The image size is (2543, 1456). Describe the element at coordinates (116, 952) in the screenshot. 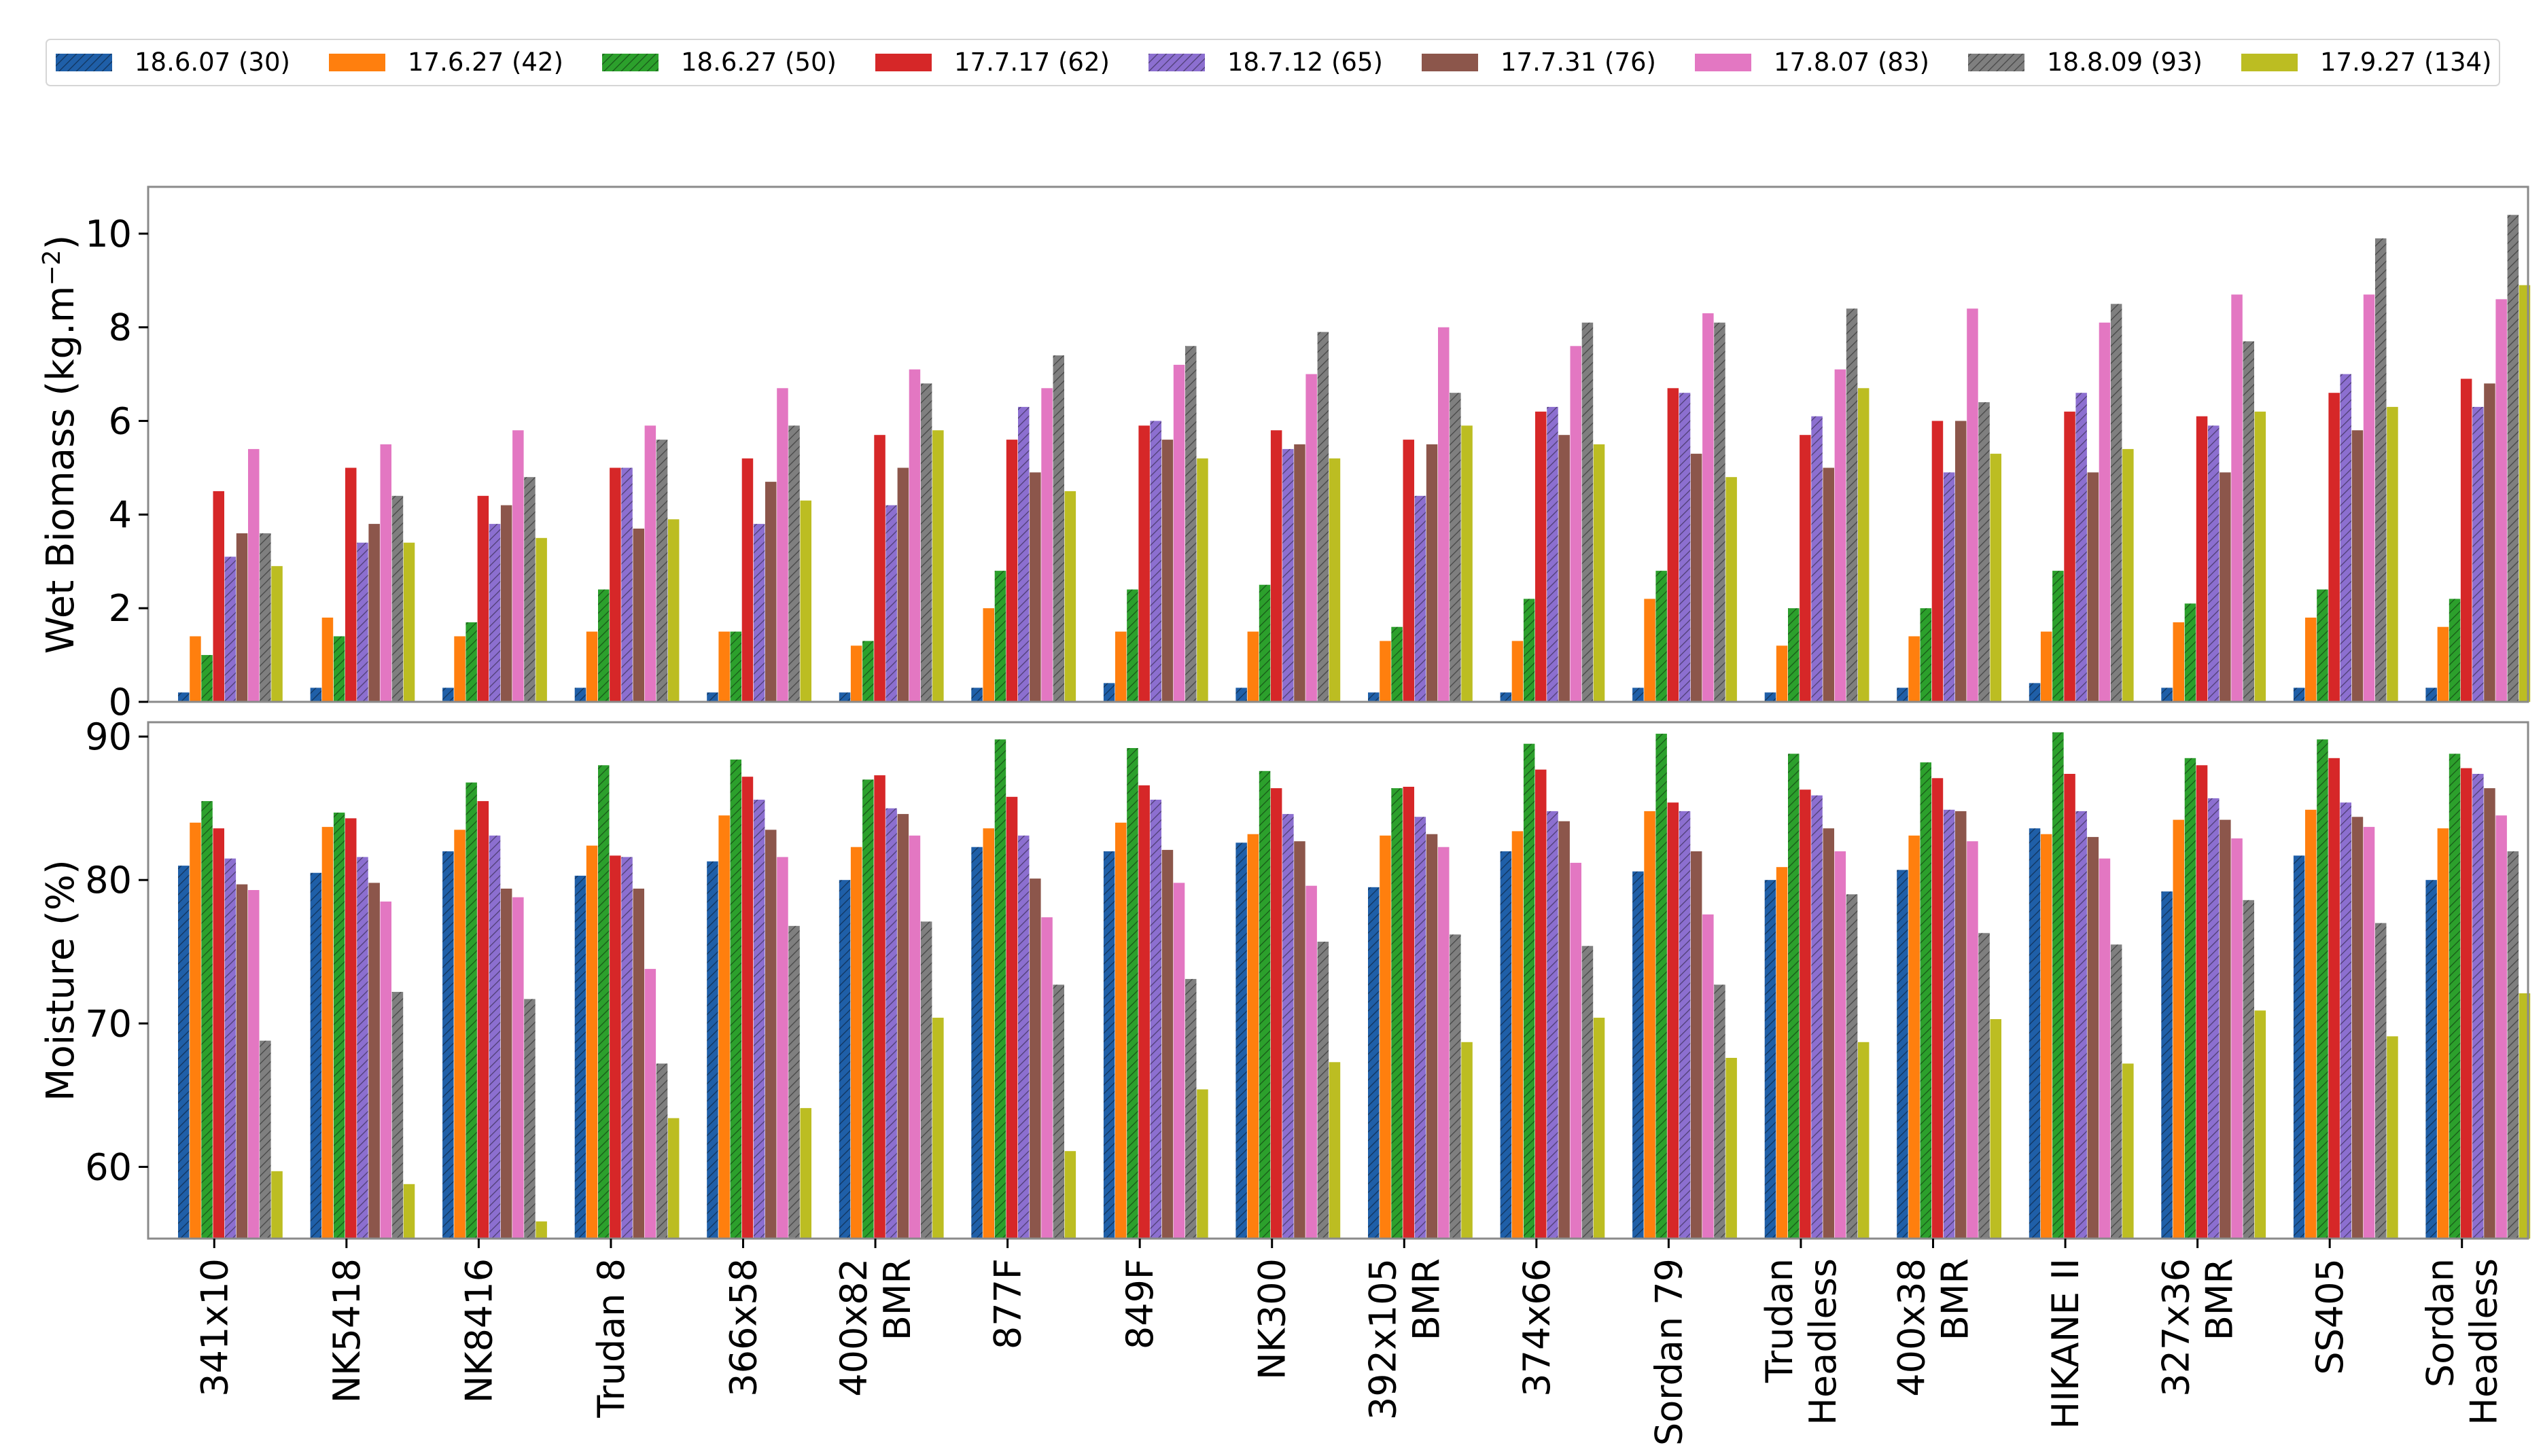

I see `moisture-y-ticks: 60 70 80 90` at that location.